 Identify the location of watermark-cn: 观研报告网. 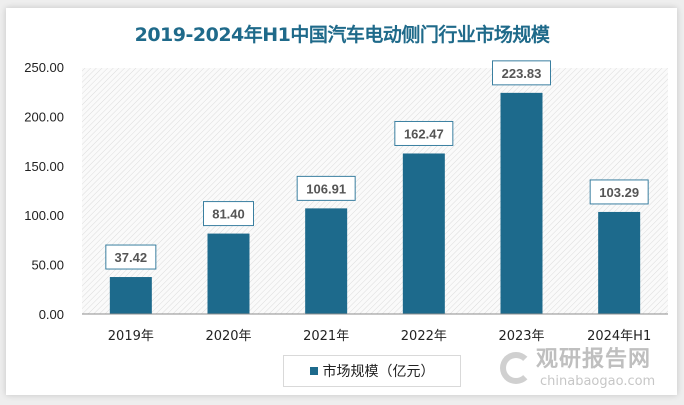
(594, 359).